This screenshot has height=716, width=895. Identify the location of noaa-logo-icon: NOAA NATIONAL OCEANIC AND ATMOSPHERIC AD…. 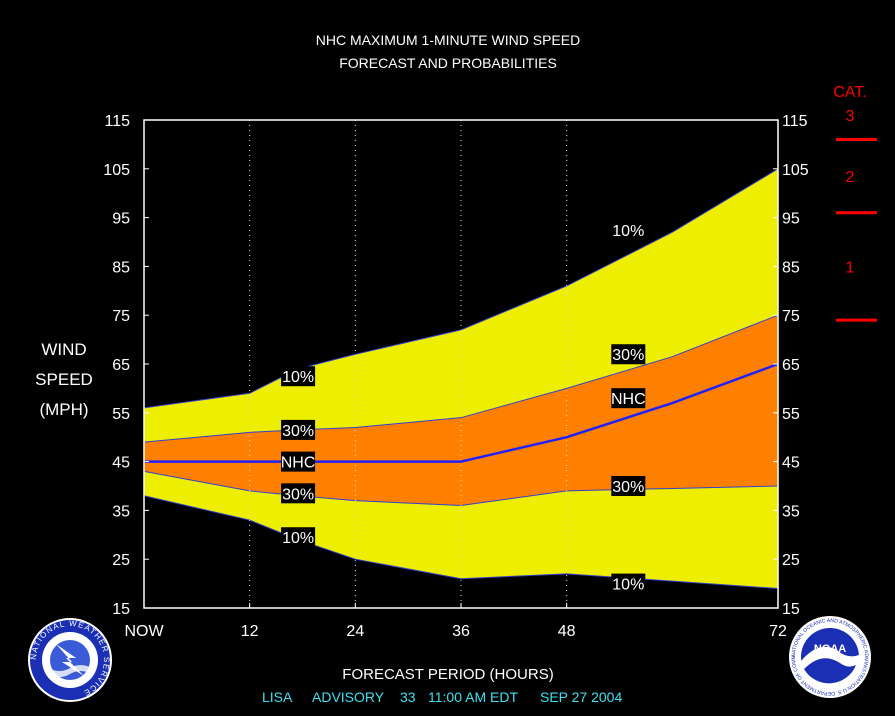
(830, 657).